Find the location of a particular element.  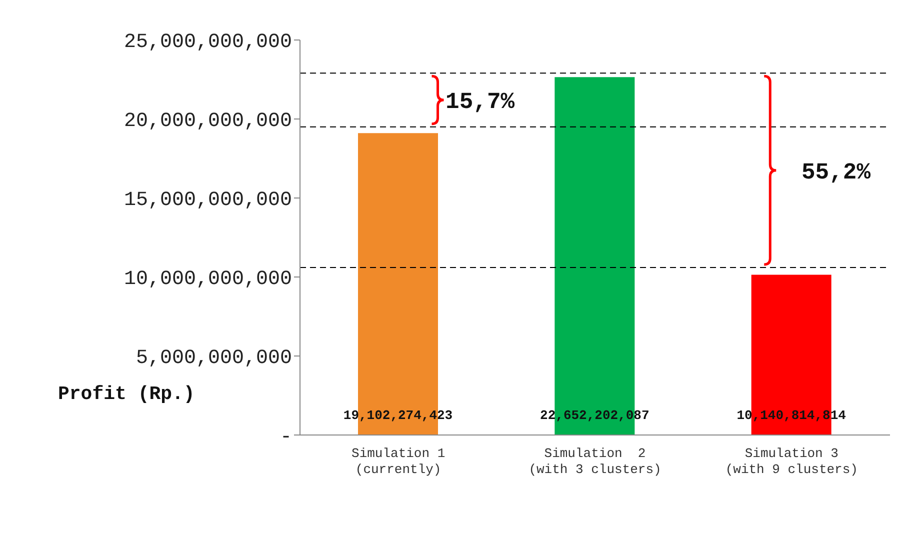

x-tick-label: Simulation 2 (with 3 clusters) is located at coordinates (595, 461).